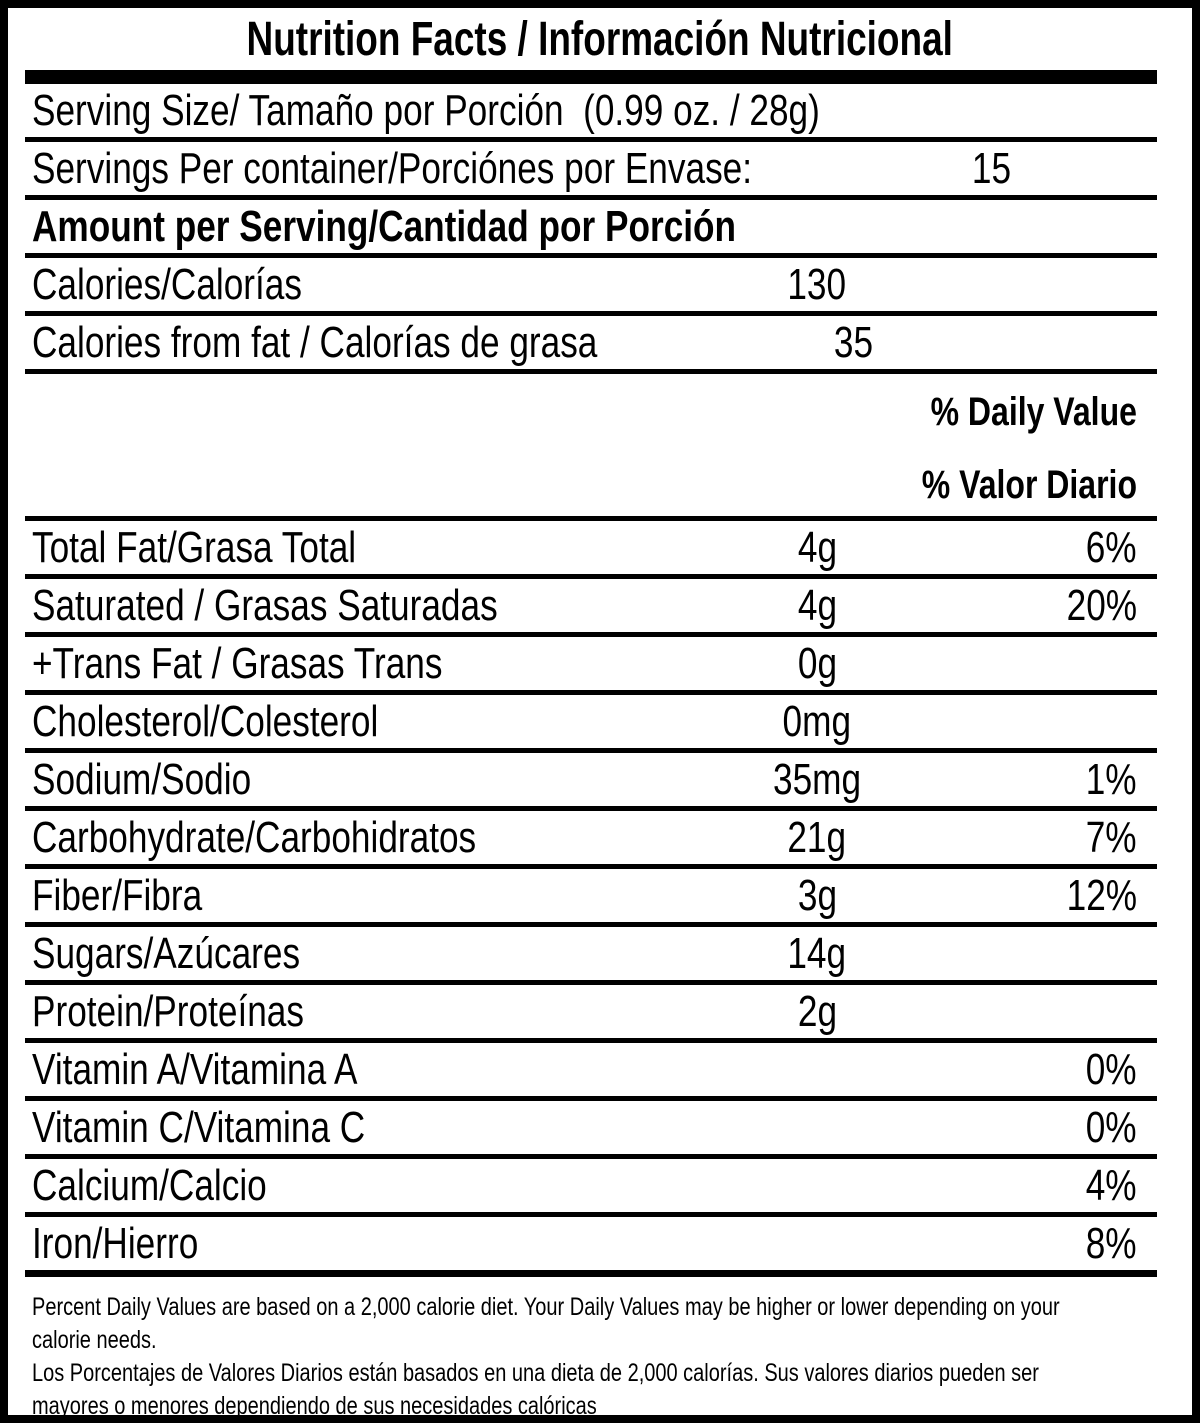  I want to click on nutrient-amount: 21g, so click(817, 837).